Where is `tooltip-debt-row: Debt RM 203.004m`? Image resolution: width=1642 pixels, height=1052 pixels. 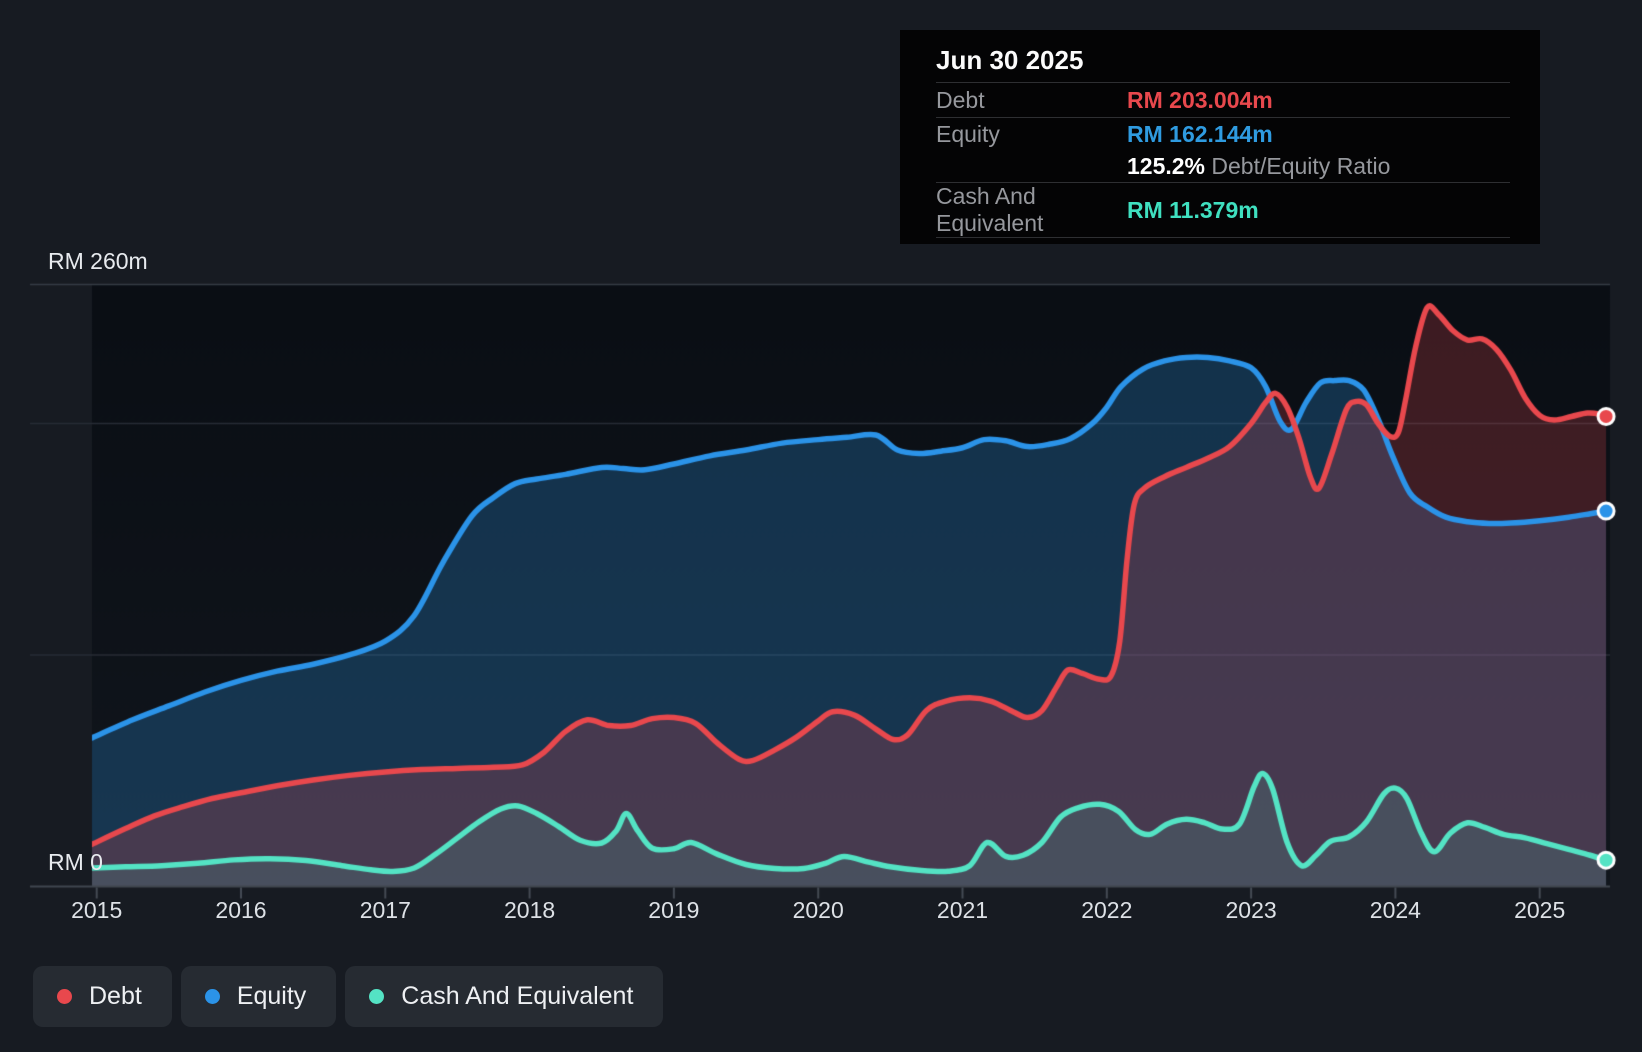
tooltip-debt-row: Debt RM 203.004m is located at coordinates (1223, 99).